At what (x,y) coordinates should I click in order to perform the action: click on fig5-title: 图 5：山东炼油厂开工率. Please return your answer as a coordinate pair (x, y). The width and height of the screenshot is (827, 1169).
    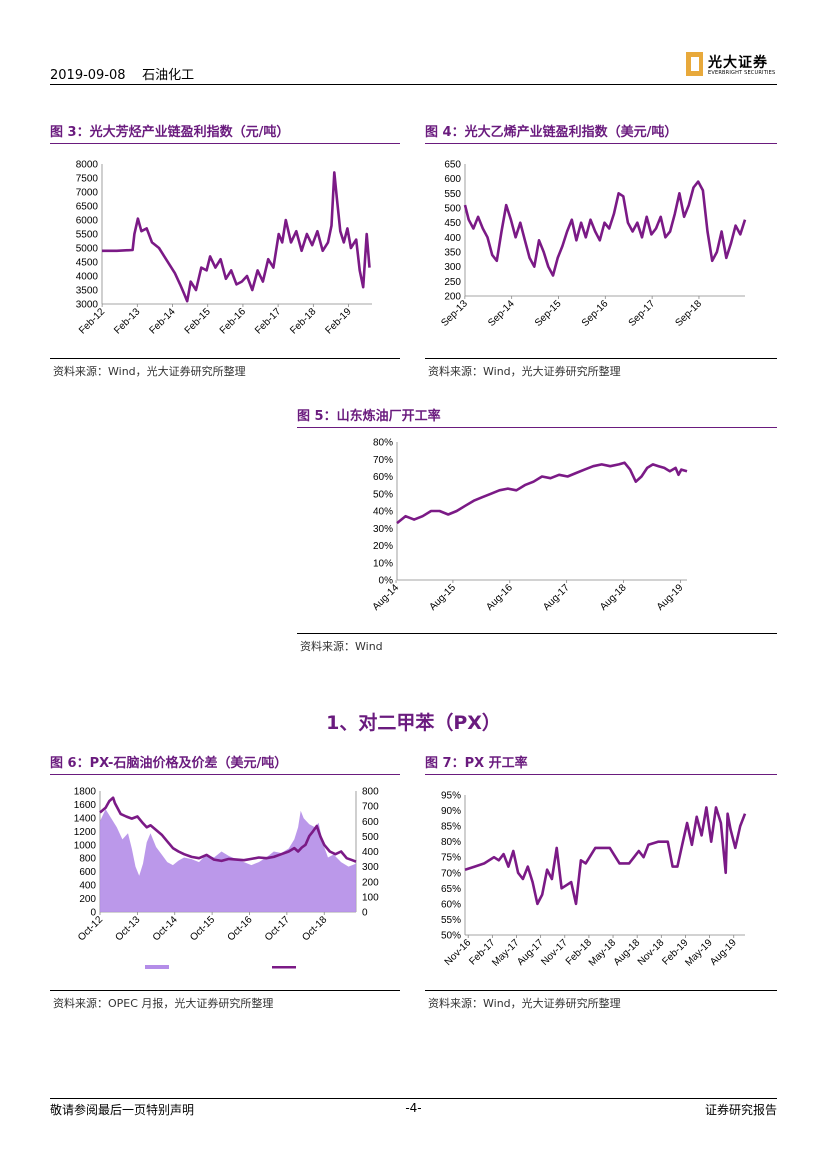
    Looking at the image, I should click on (369, 416).